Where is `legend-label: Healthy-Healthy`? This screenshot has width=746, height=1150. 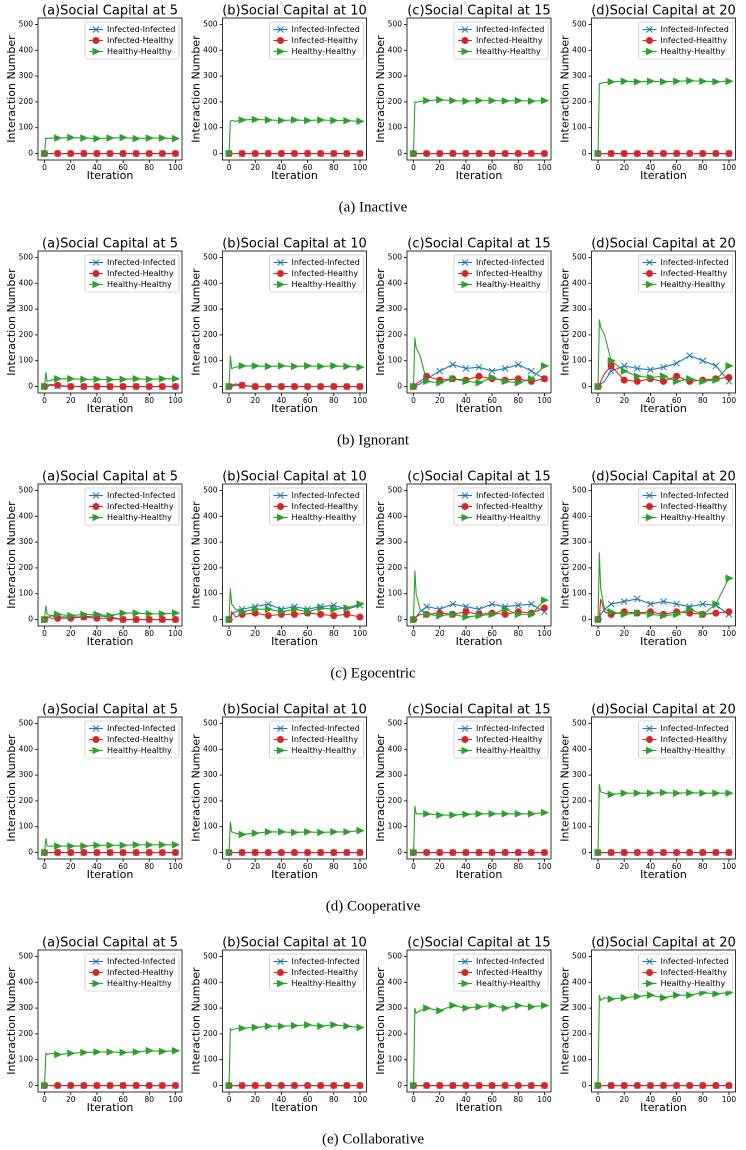 legend-label: Healthy-Healthy is located at coordinates (324, 750).